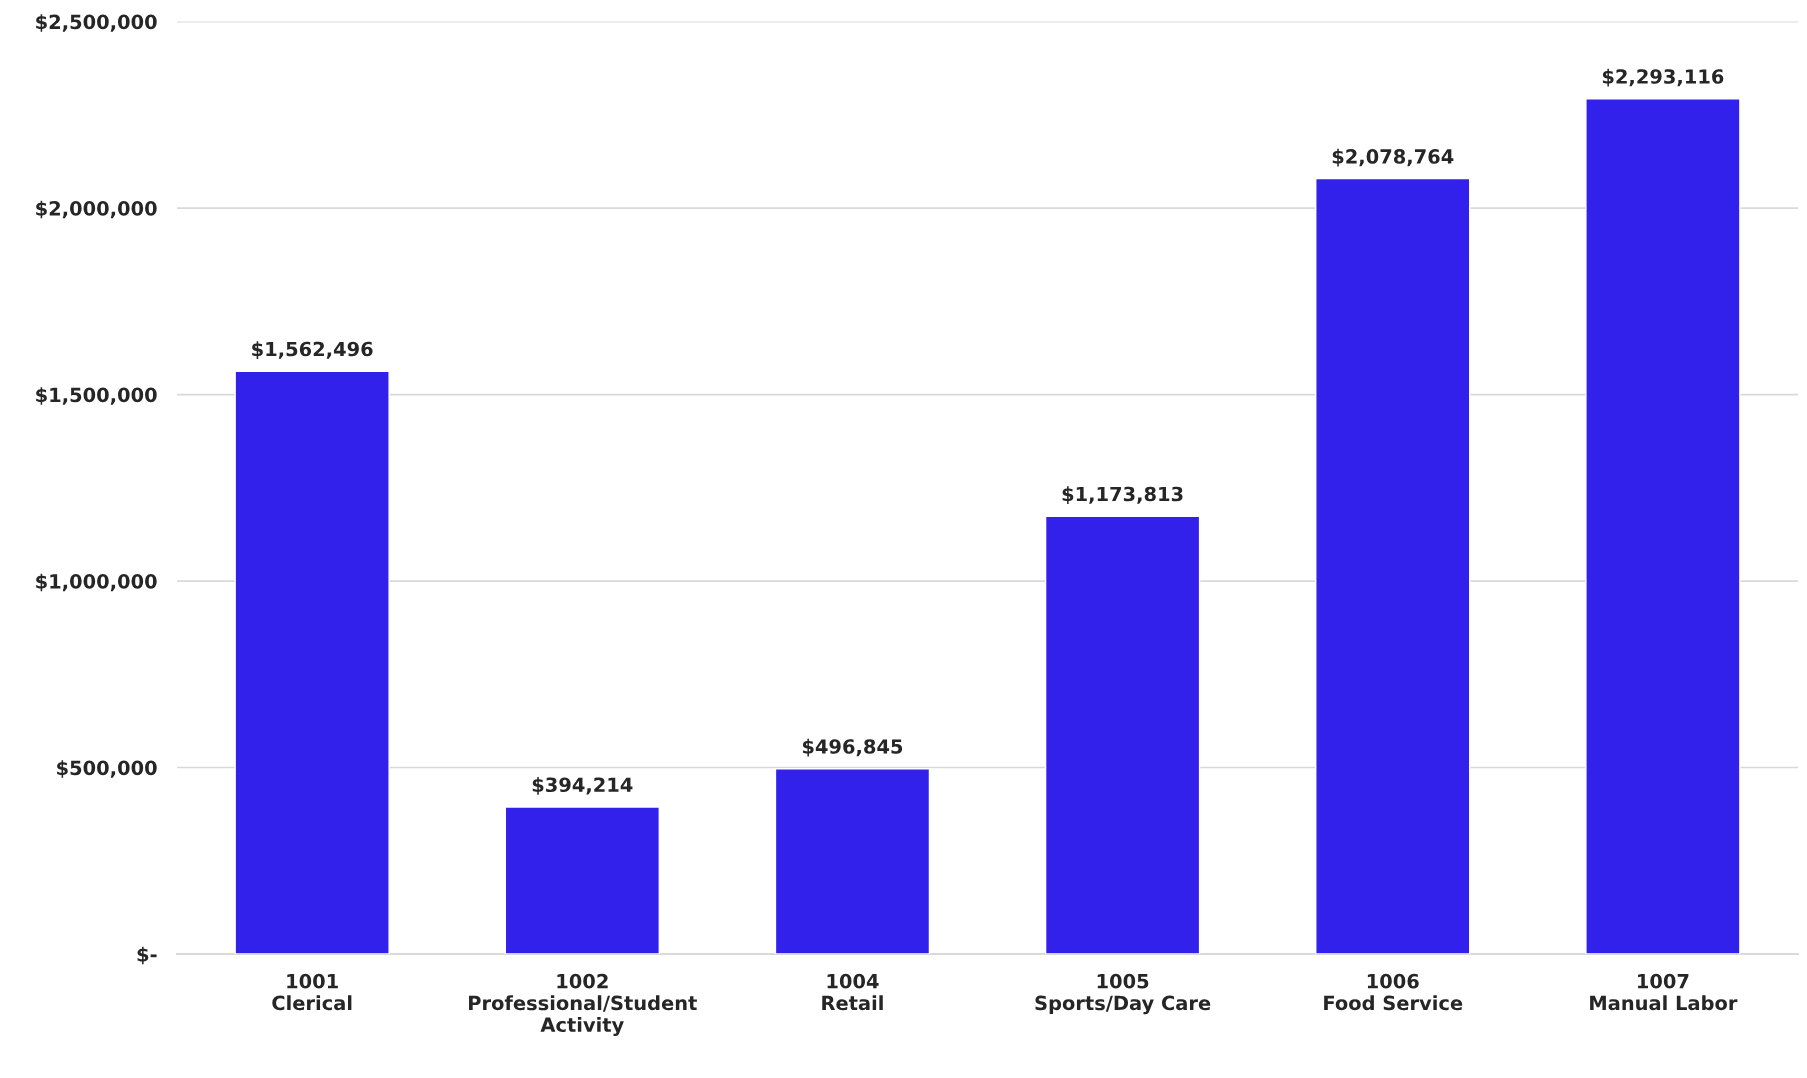  I want to click on x-tick-label: 1005 Sports/Day Care, so click(1123, 994).